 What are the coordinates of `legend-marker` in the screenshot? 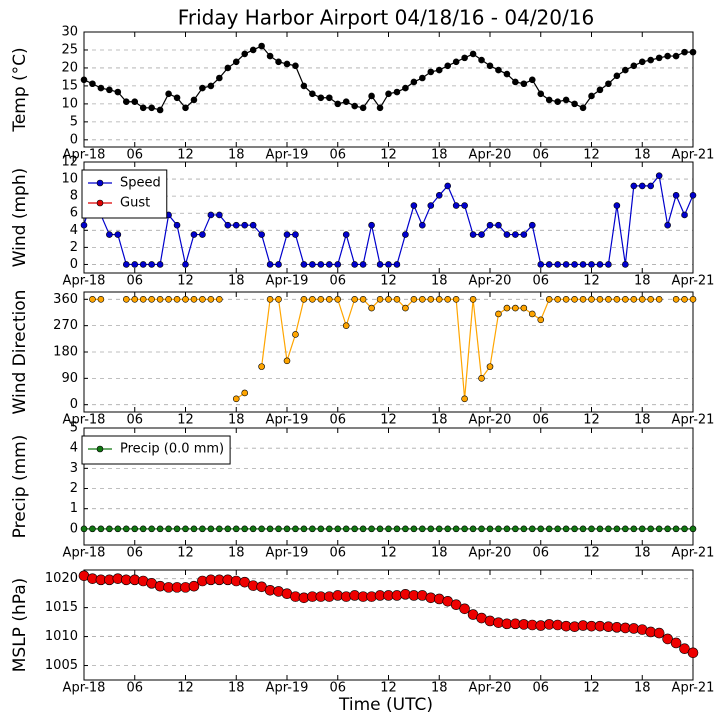 It's located at (100, 449).